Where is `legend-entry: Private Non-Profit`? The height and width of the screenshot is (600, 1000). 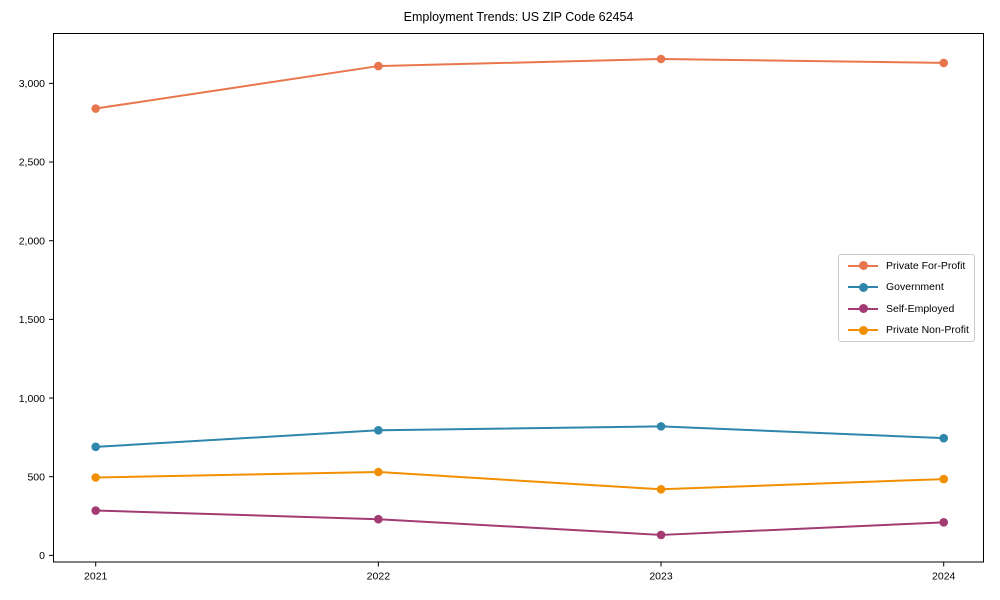 legend-entry: Private Non-Profit is located at coordinates (911, 331).